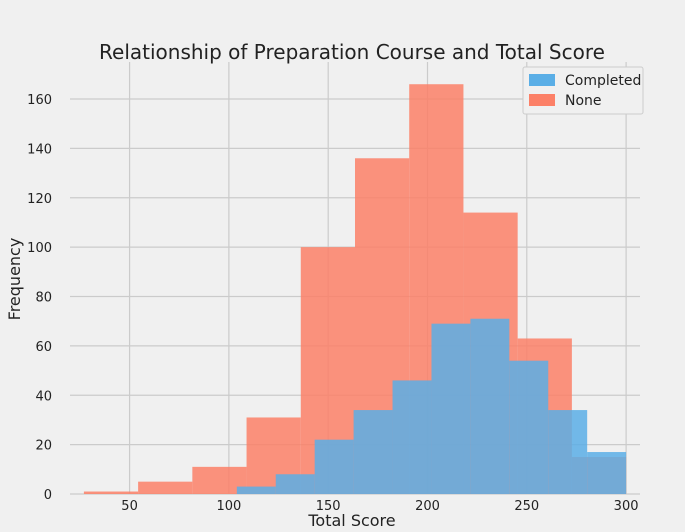 The image size is (685, 532). I want to click on legend-label-completed: Completed, so click(603, 81).